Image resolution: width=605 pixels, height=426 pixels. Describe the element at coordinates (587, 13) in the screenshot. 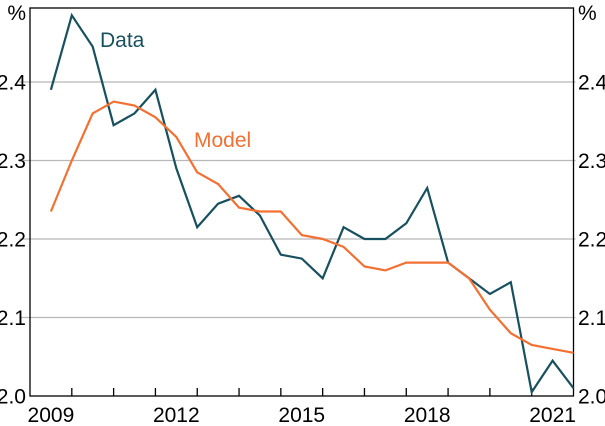

I see `unit-label-right: %` at that location.